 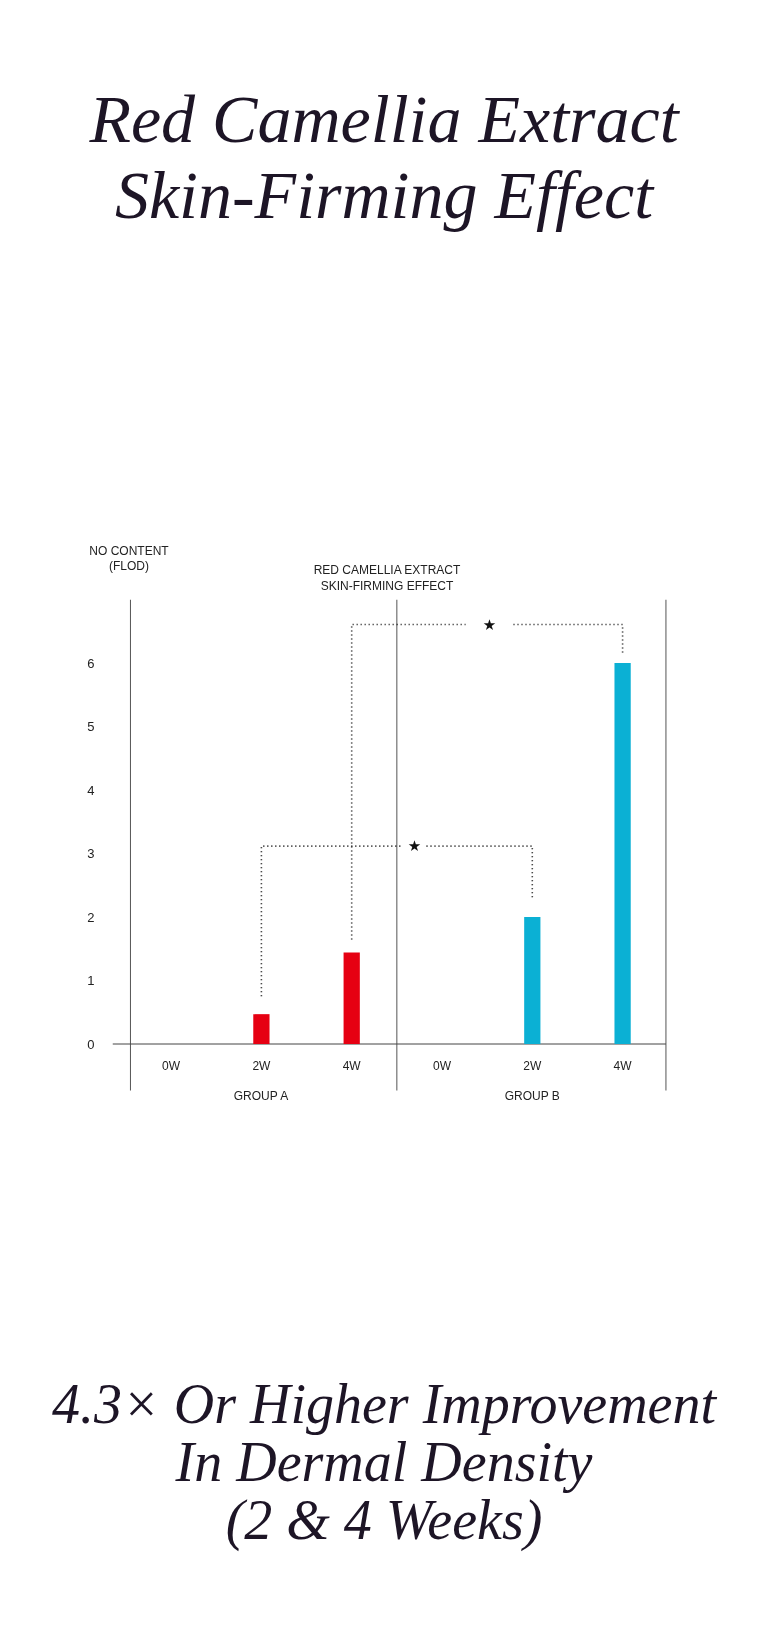 What do you see at coordinates (91, 1044) in the screenshot?
I see `y-tick-label: 0` at bounding box center [91, 1044].